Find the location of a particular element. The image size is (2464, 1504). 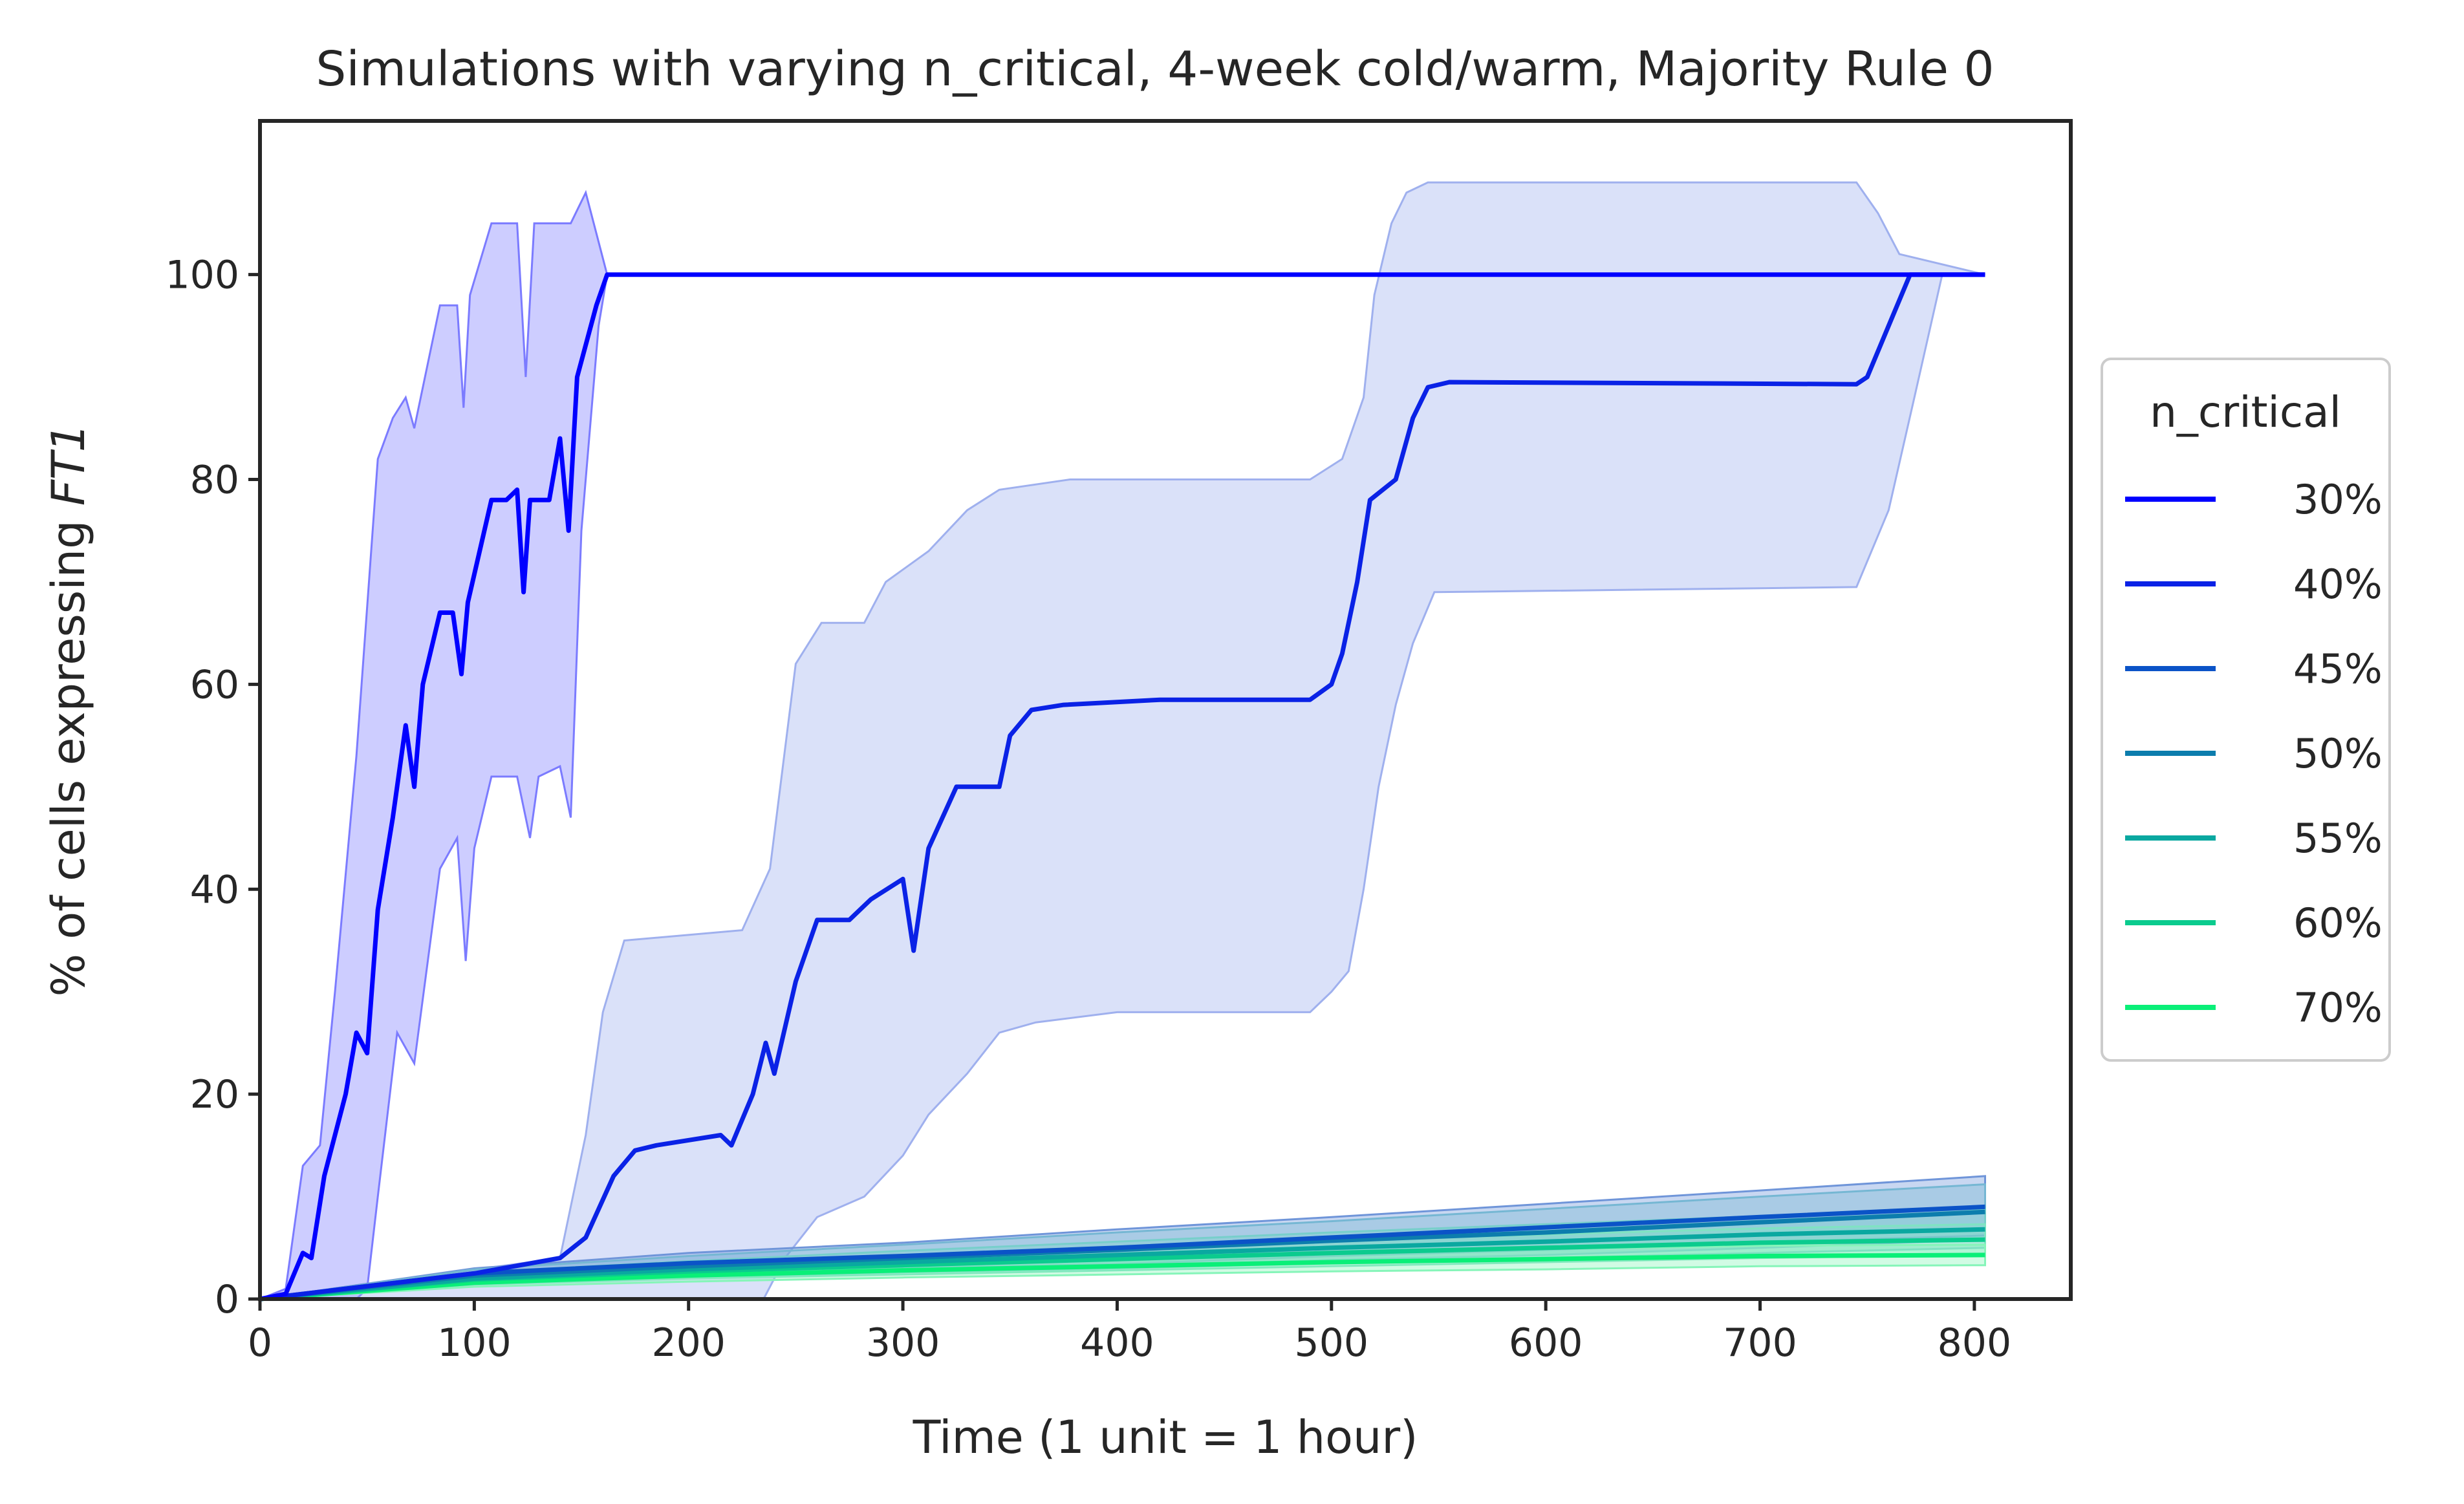

y-tick-label: 20 is located at coordinates (214, 1094).